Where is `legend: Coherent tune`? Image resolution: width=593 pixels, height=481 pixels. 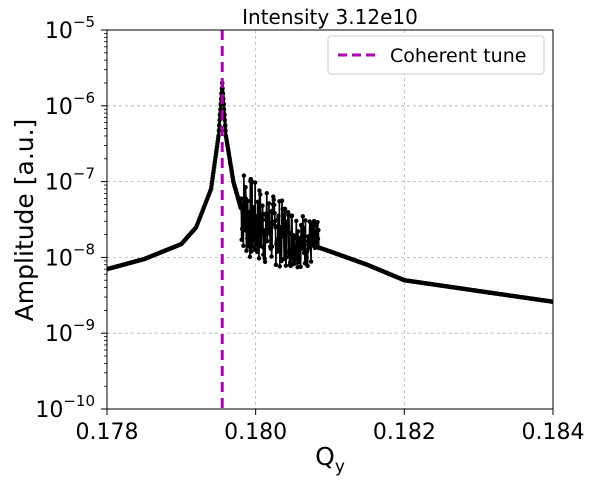 legend: Coherent tune is located at coordinates (436, 55).